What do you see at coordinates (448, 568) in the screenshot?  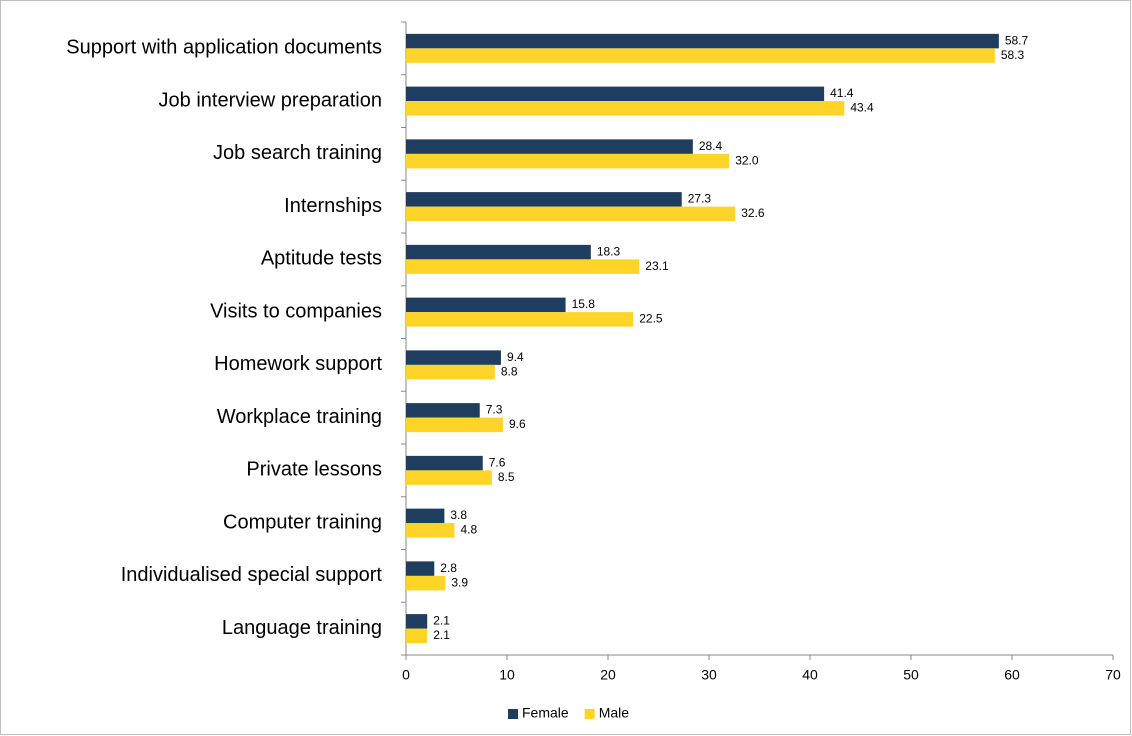 I see `value-label: 2.8` at bounding box center [448, 568].